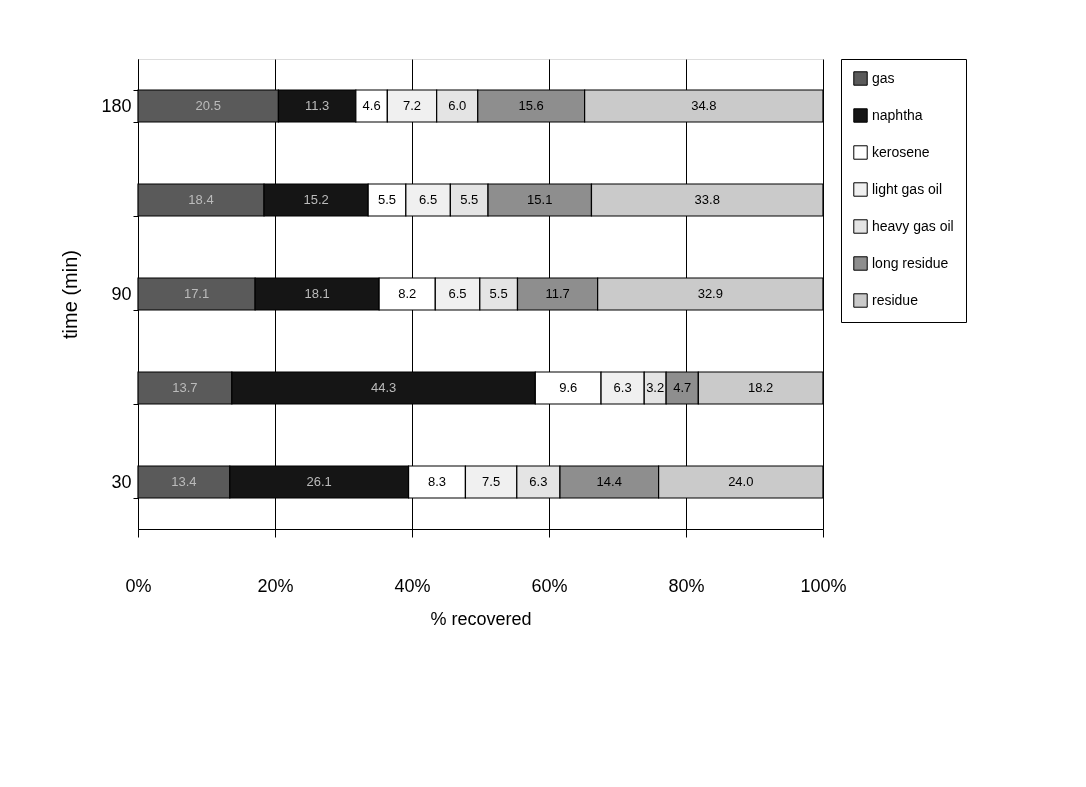  I want to click on data-label: 24.0, so click(741, 481).